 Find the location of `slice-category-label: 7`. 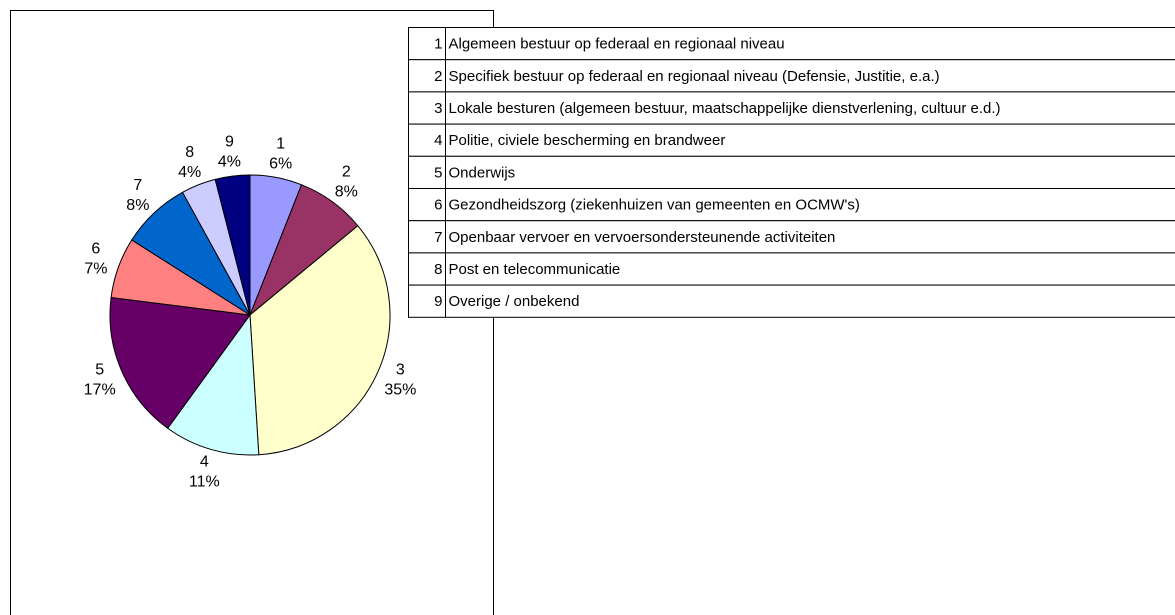

slice-category-label: 7 is located at coordinates (137, 185).